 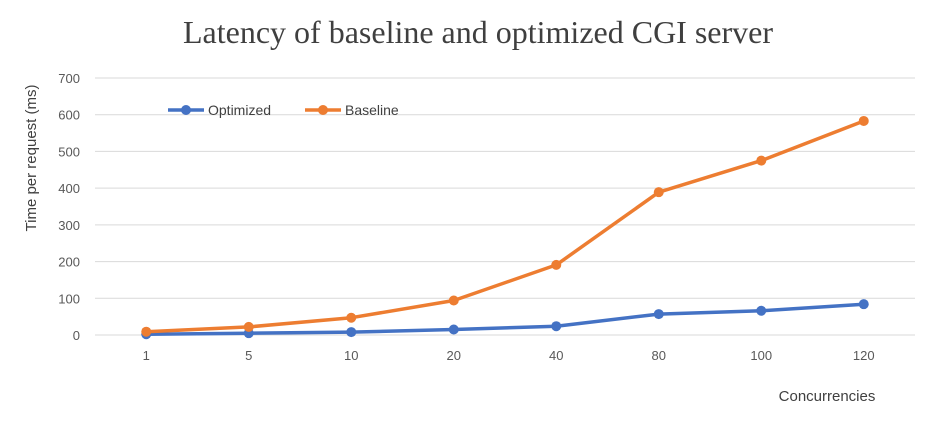 I want to click on y-axis-ticks: 0 100 200 300 400 500 600 700, so click(x=69, y=207).